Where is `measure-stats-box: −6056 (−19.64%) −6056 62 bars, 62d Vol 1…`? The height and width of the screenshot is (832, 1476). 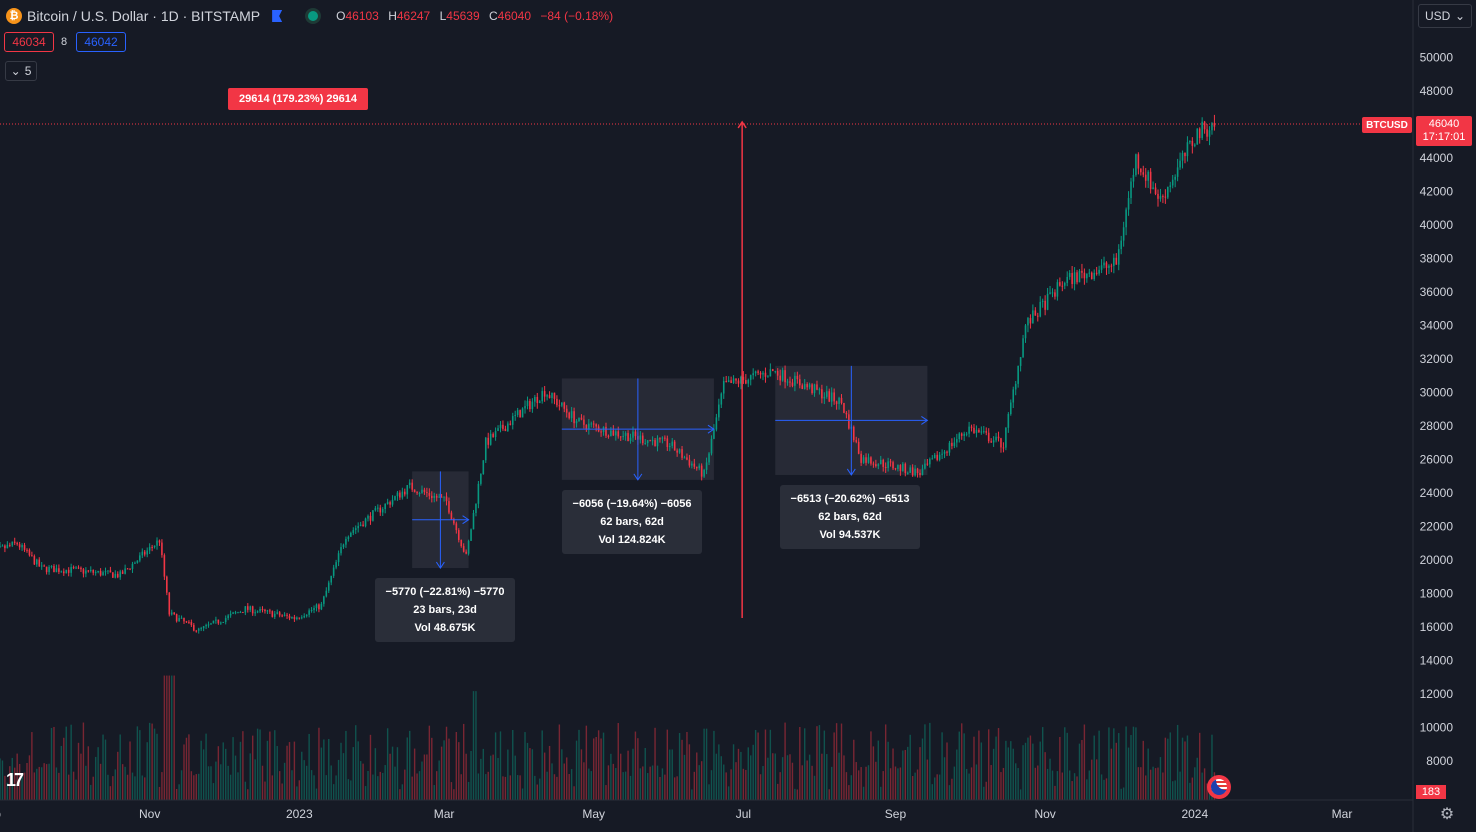
measure-stats-box: −6056 (−19.64%) −6056 62 bars, 62d Vol 1… is located at coordinates (632, 522).